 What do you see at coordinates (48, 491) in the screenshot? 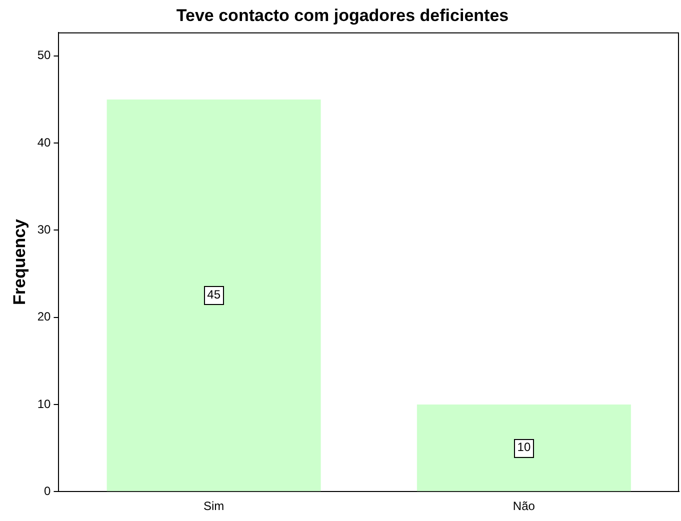
I see `y-tick-label: 0` at bounding box center [48, 491].